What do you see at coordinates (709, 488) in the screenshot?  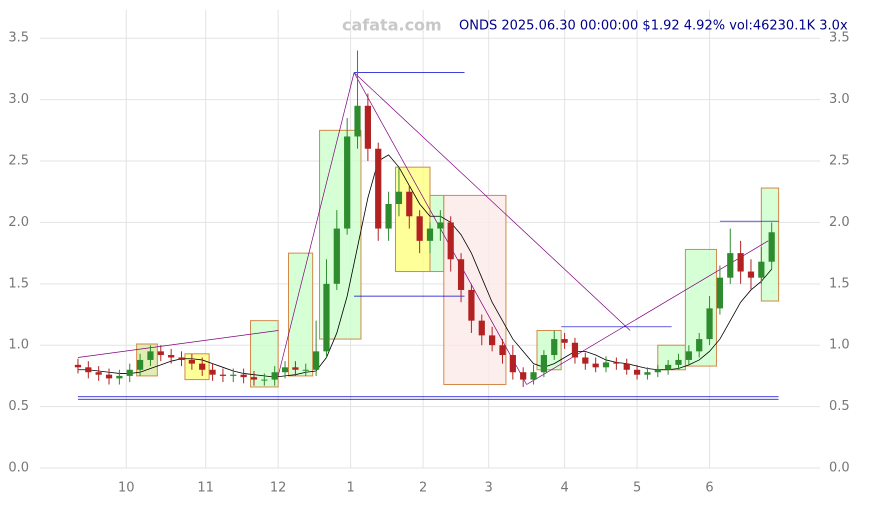 I see `x-tick-label: 6` at bounding box center [709, 488].